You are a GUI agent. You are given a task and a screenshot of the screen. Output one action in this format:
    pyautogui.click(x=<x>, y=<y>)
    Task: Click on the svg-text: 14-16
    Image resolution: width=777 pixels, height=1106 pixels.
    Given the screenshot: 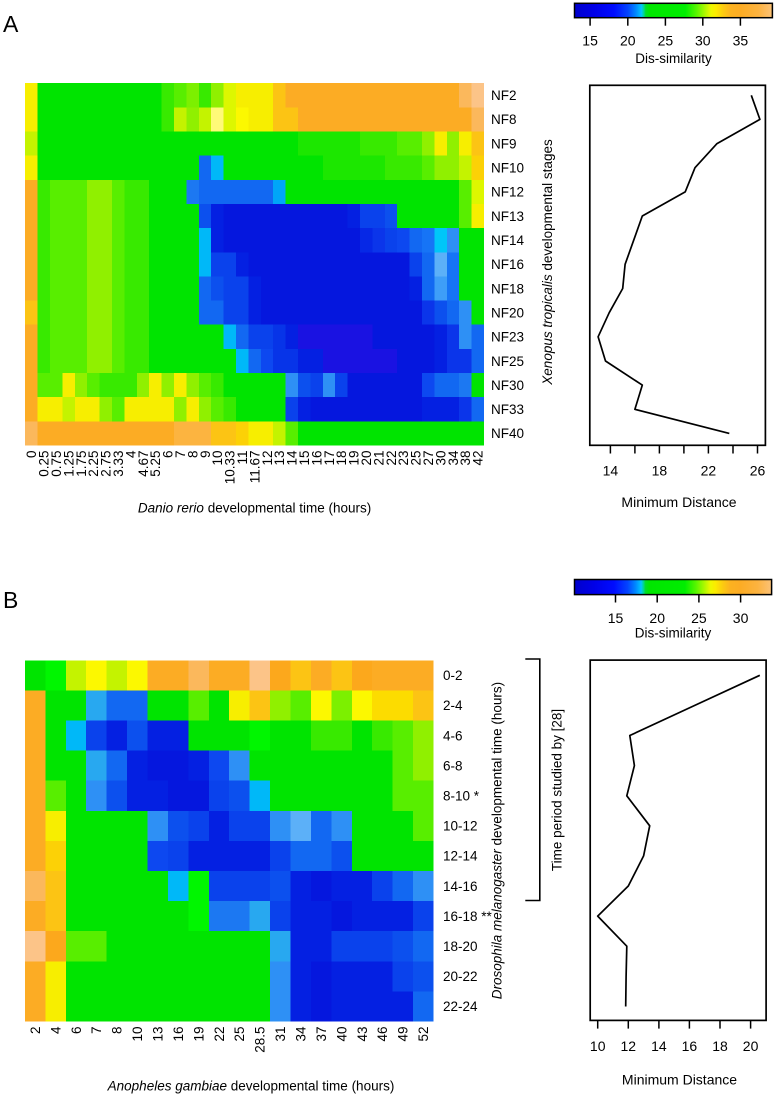 What is the action you would take?
    pyautogui.click(x=460, y=886)
    